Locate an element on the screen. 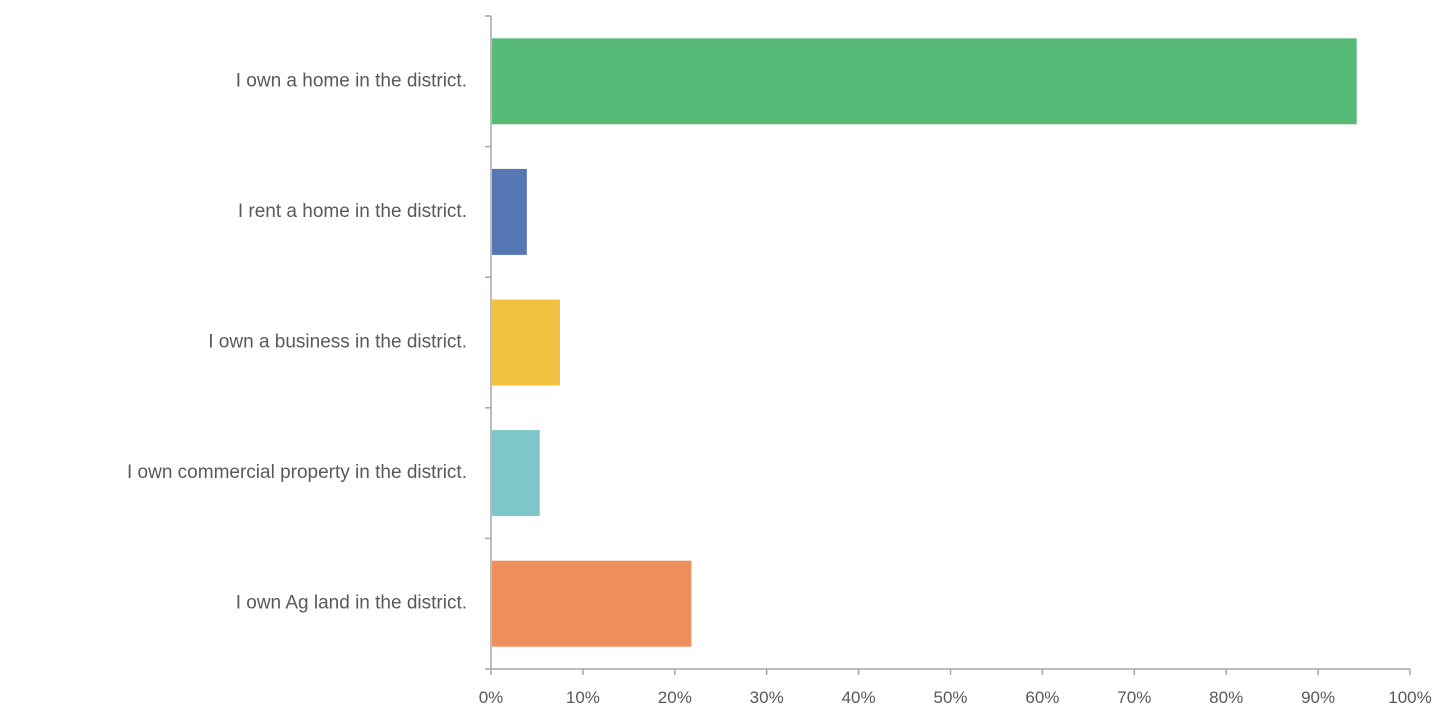  x-tick-label: 0% is located at coordinates (491, 697).